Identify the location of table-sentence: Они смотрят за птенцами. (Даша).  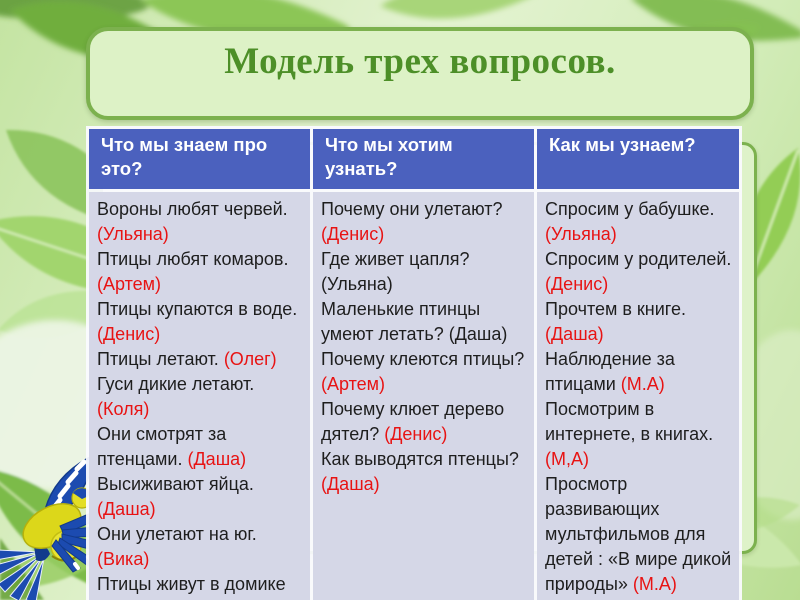
(172, 446).